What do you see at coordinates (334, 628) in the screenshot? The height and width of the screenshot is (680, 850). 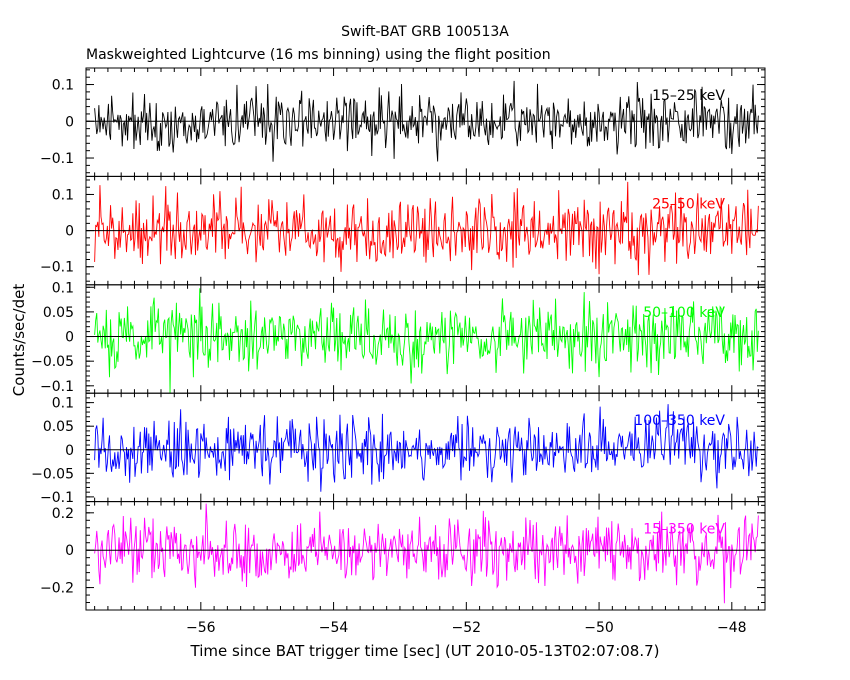 I see `x-tick-label: −54` at bounding box center [334, 628].